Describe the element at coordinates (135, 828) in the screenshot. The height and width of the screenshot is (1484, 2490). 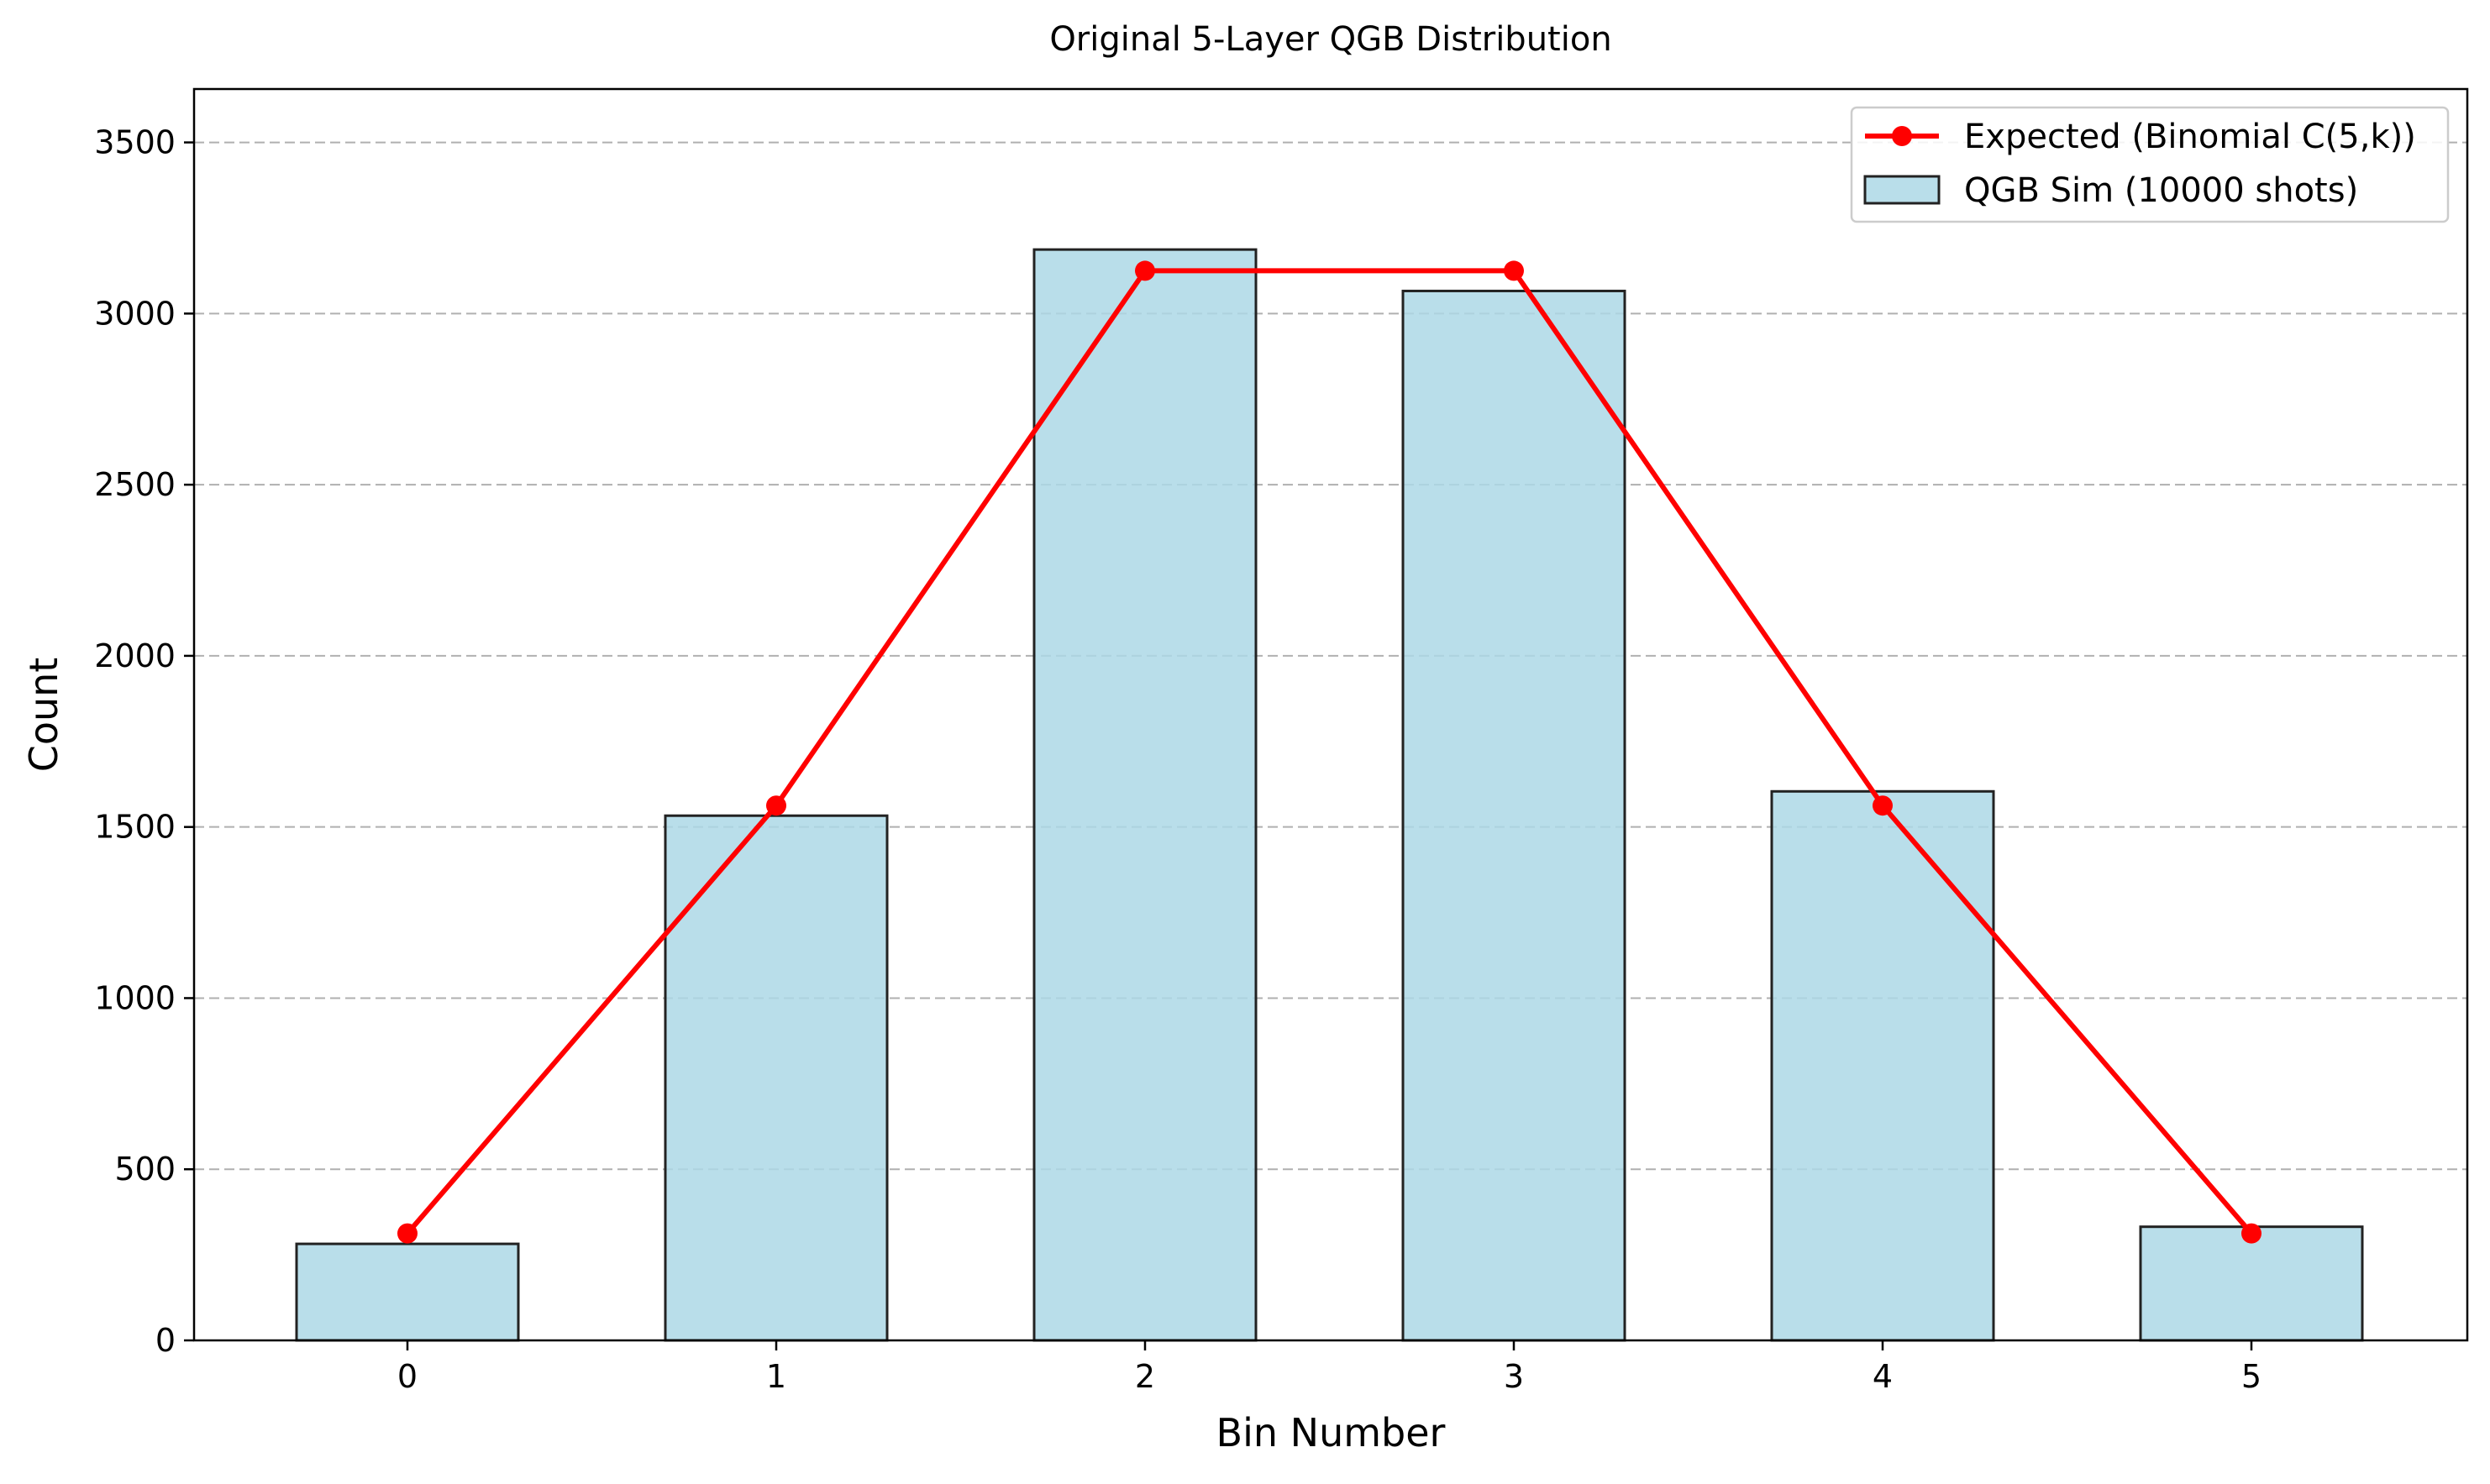
I see `y-tick-label: 1500` at that location.